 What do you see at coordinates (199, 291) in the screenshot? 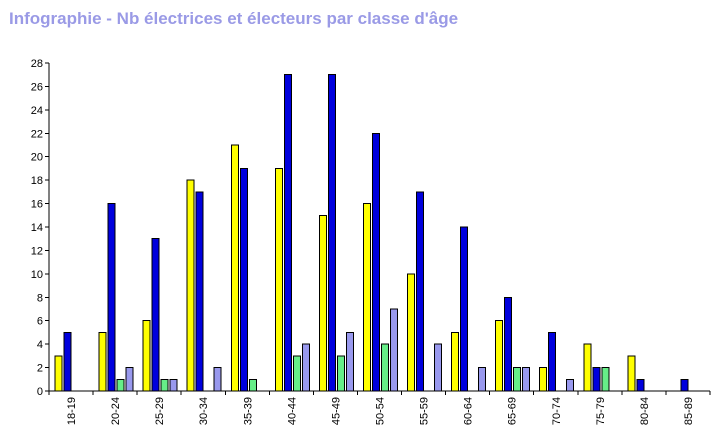
I see `bar-30-34-s2` at bounding box center [199, 291].